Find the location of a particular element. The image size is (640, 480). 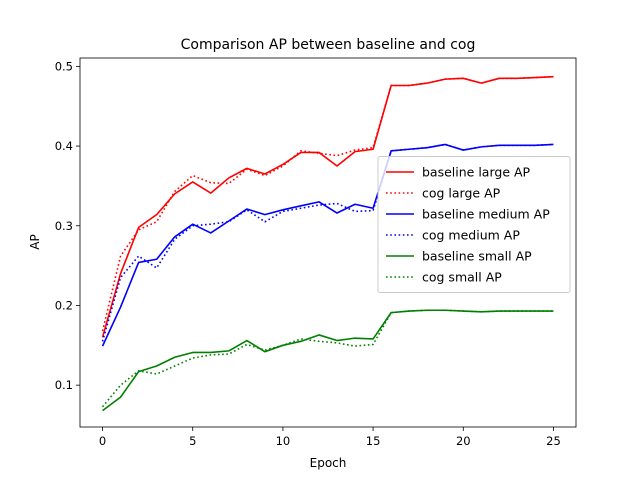

y-tick-label: 0.1 is located at coordinates (64, 385).